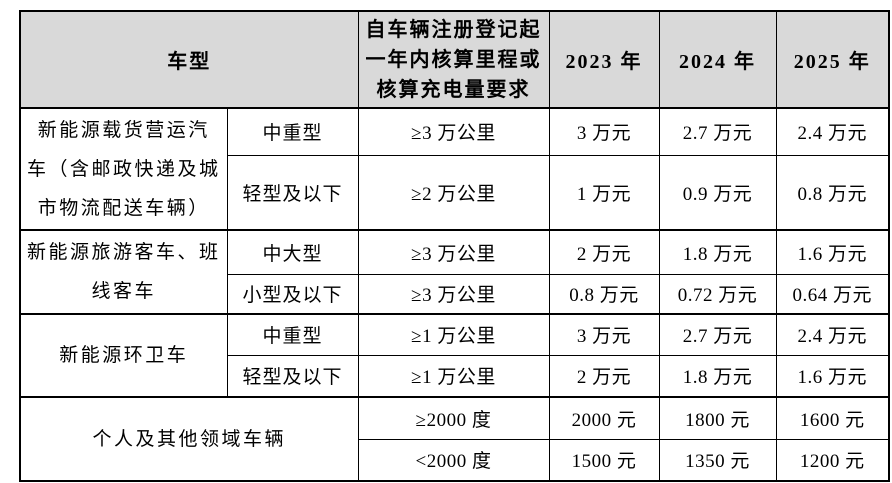  Describe the element at coordinates (604, 192) in the screenshot. I see `value-cell-2023: 1 万元` at that location.